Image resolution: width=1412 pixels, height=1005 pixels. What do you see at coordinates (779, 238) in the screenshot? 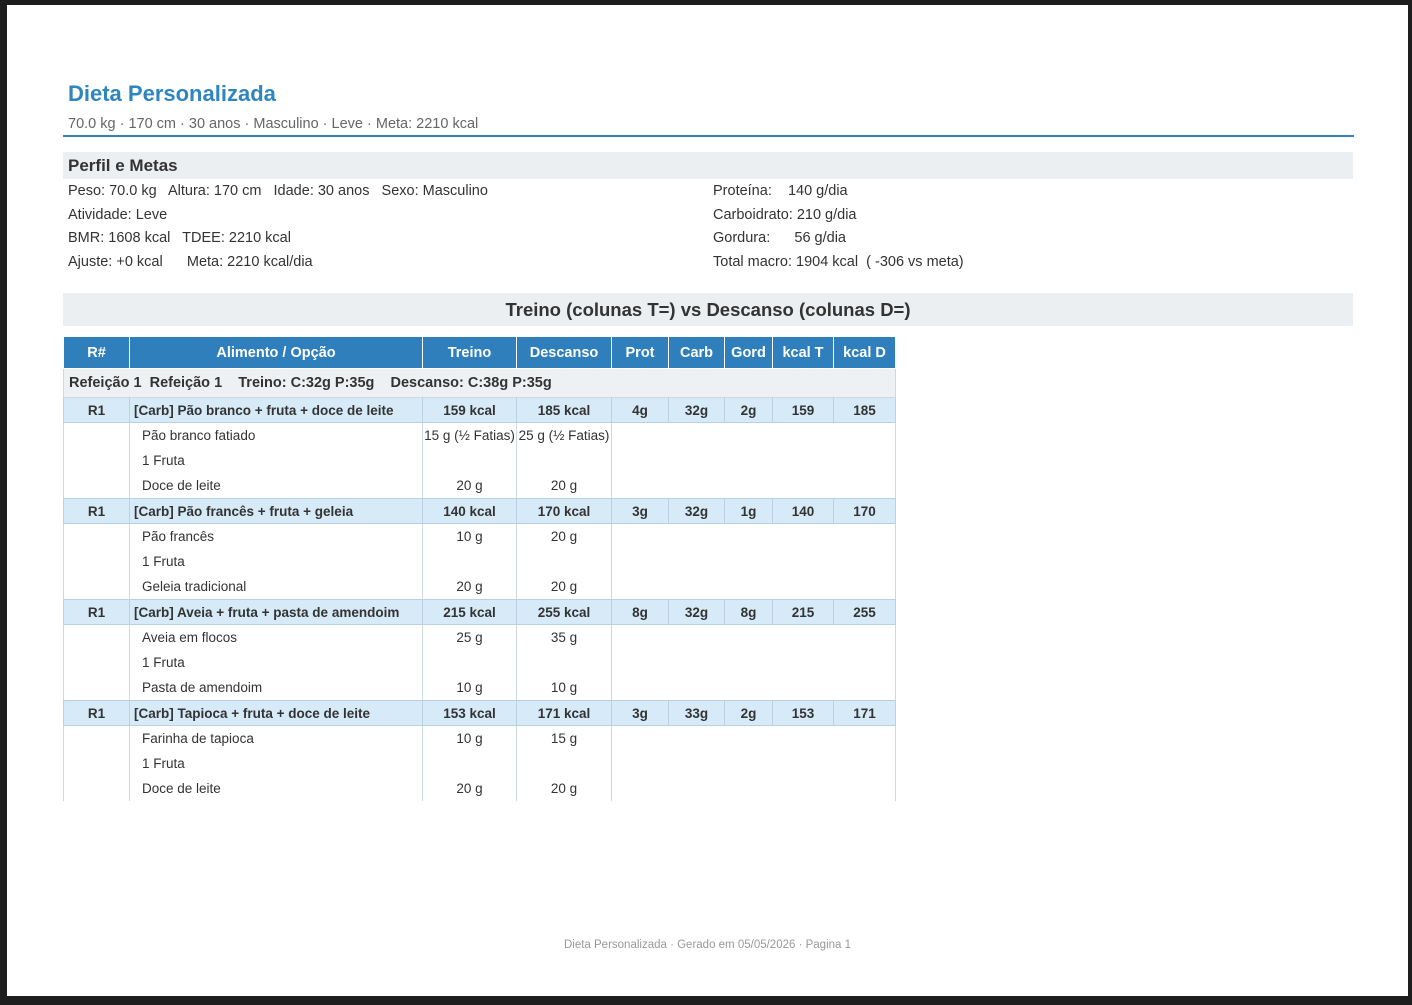
I see `profile-right-line: Gordura: 56 g/dia` at bounding box center [779, 238].